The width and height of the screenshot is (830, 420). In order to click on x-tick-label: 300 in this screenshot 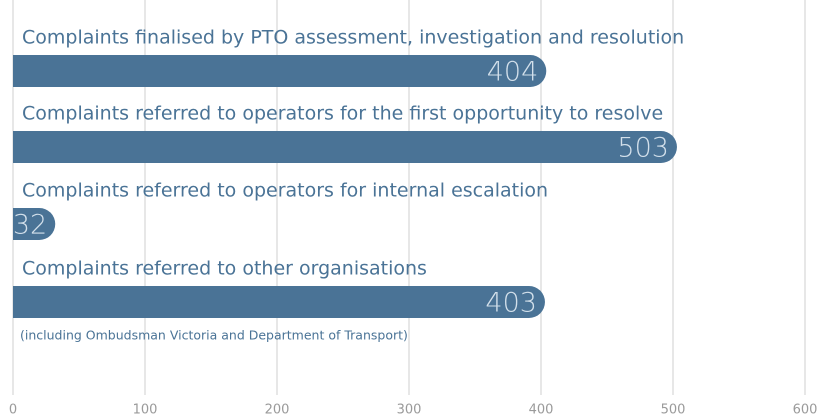, I will do `click(409, 410)`.